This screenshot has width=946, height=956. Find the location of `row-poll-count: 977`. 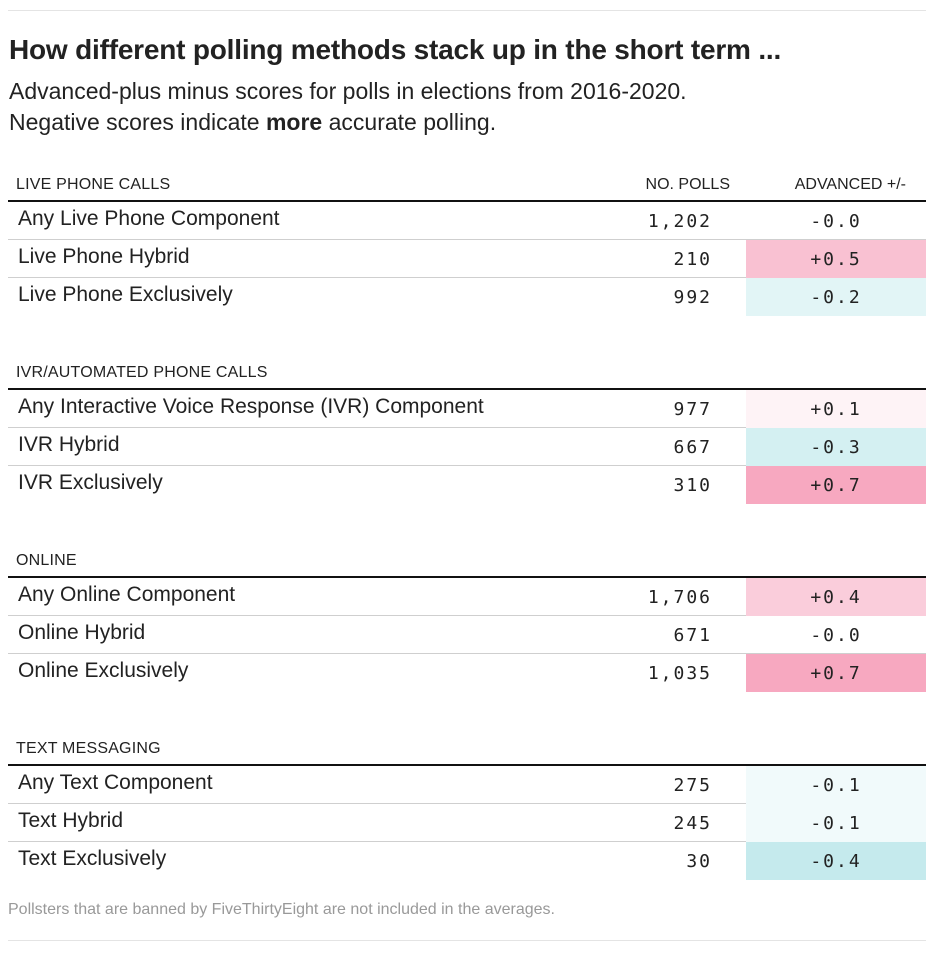

row-poll-count: 977 is located at coordinates (692, 409).